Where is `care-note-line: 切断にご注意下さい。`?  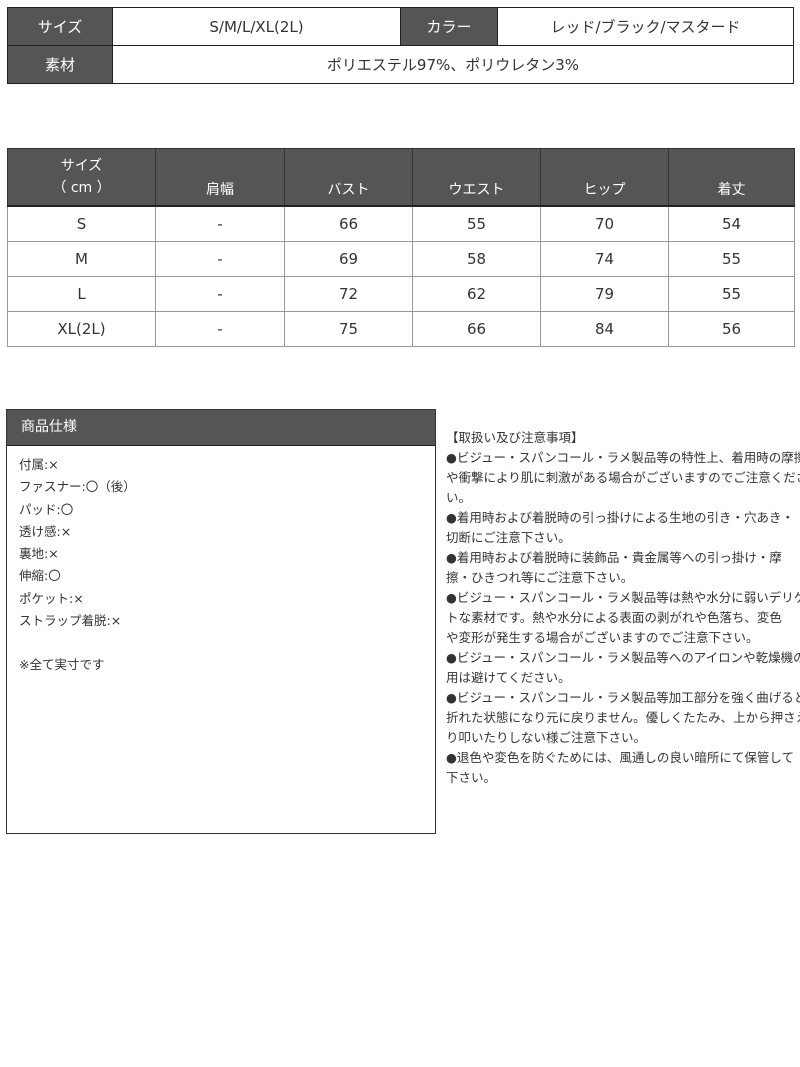
care-note-line: 切断にご注意下さい。 is located at coordinates (508, 537).